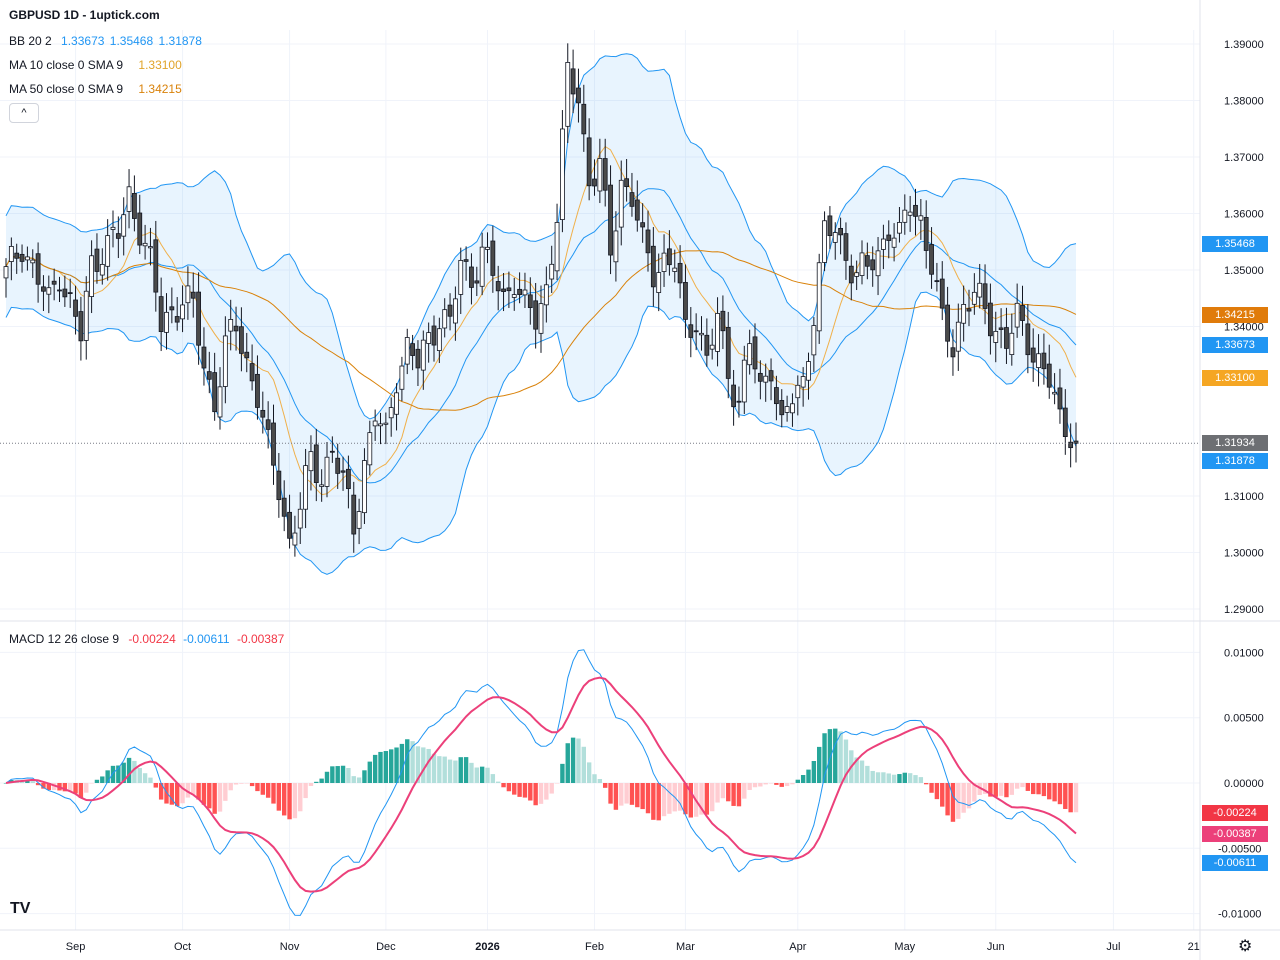 The width and height of the screenshot is (1280, 960). I want to click on bb-legend: BB 20 2 1.33673 1.35468 1.31878, so click(105, 41).